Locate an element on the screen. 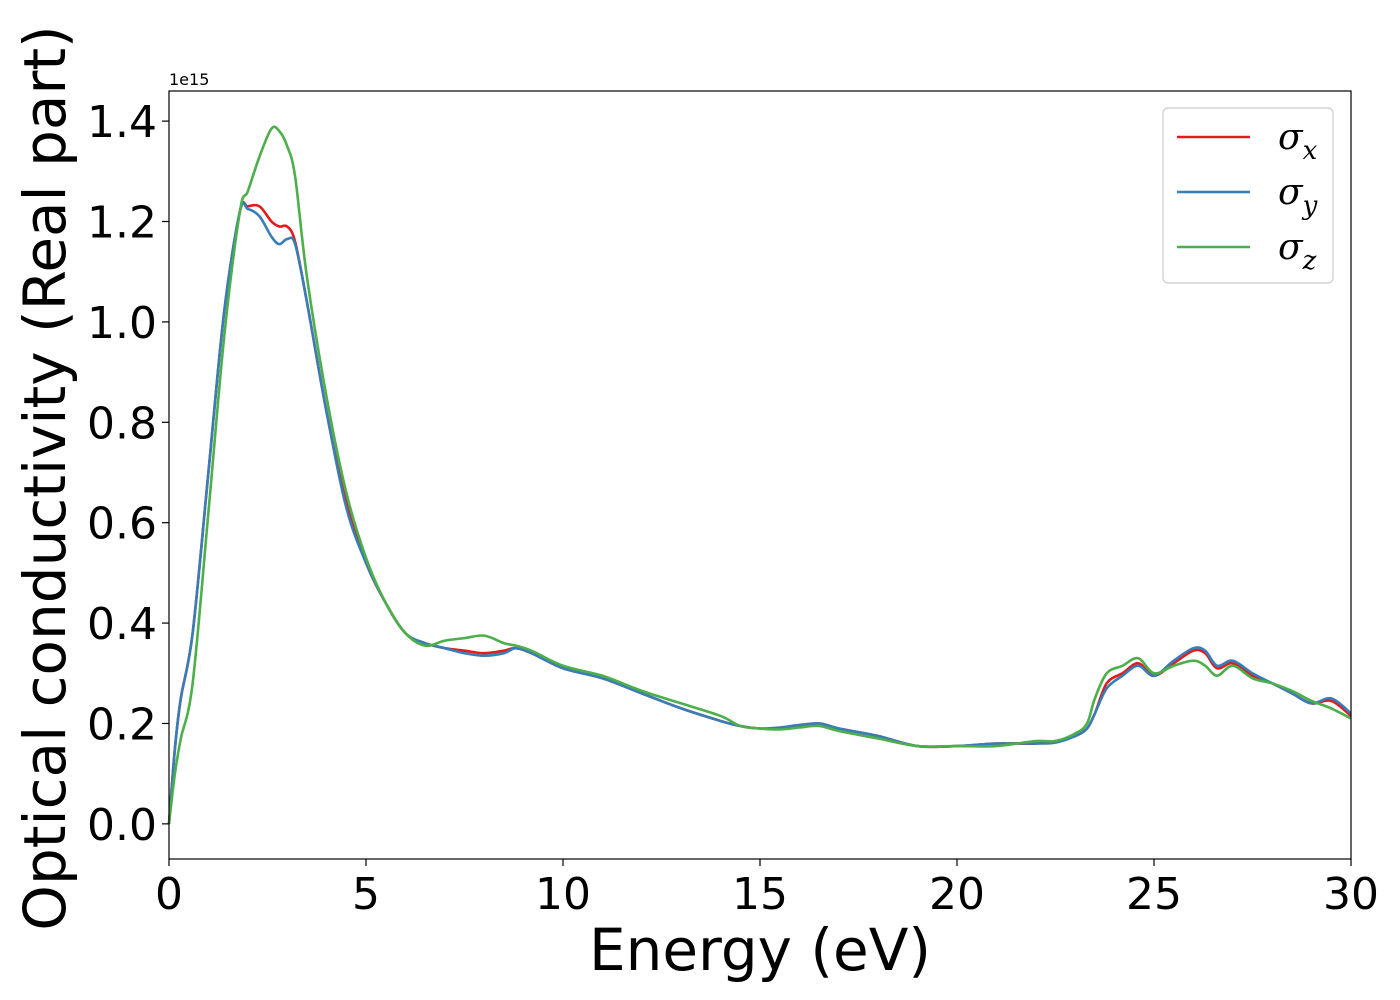  y-tick-label: 1.0 is located at coordinates (122, 323).